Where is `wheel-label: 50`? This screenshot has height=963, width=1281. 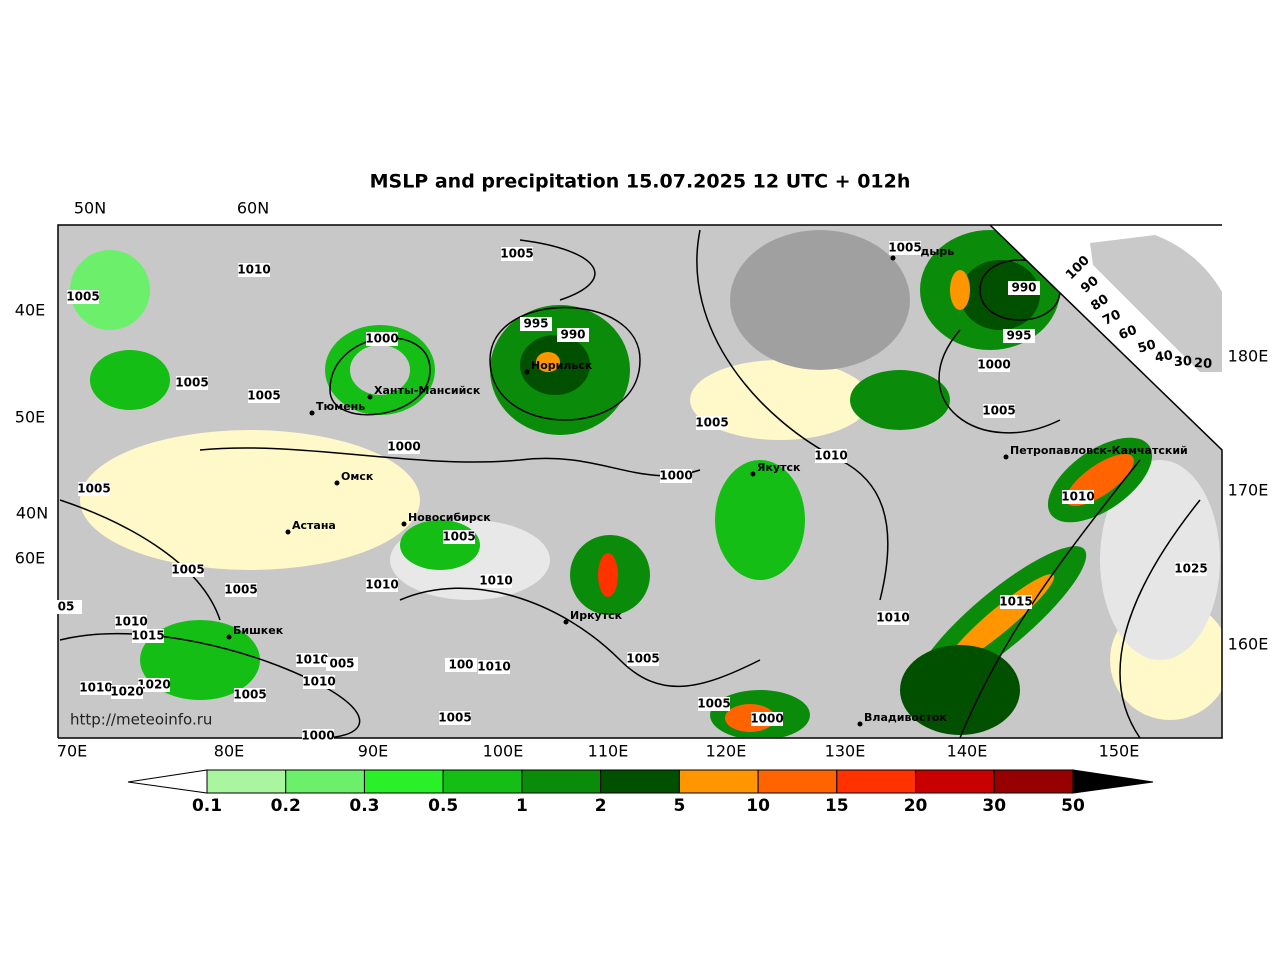 wheel-label: 50 is located at coordinates (1146, 346).